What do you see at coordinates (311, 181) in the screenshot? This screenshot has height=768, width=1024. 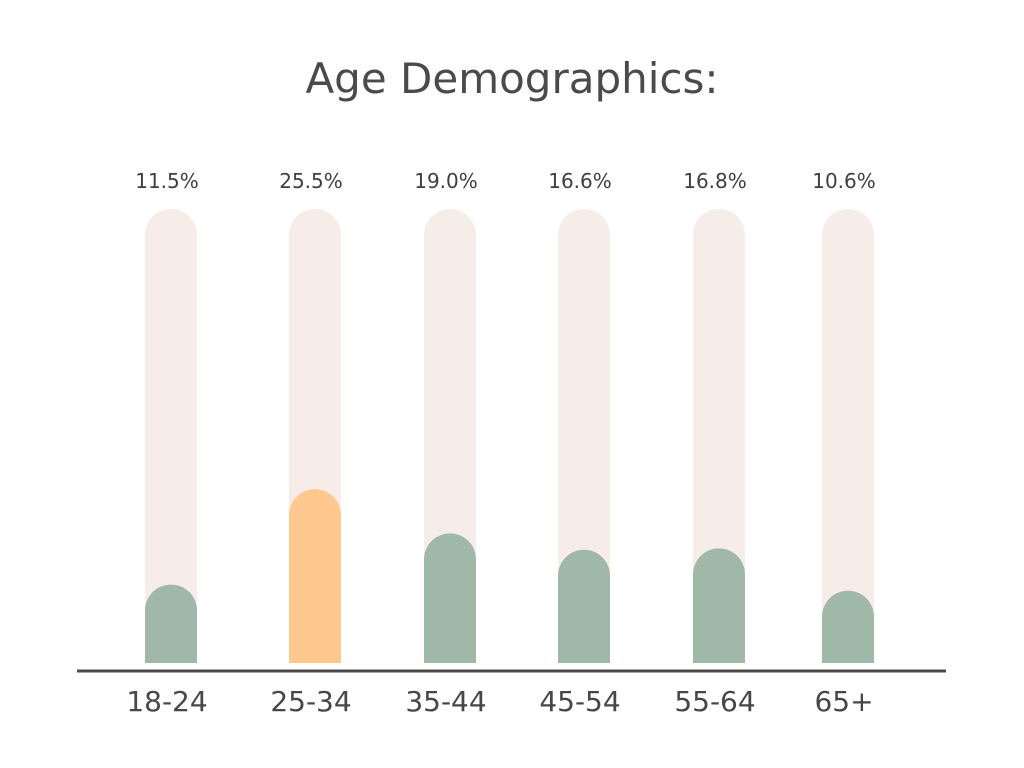 I see `value-label: 25.5%` at bounding box center [311, 181].